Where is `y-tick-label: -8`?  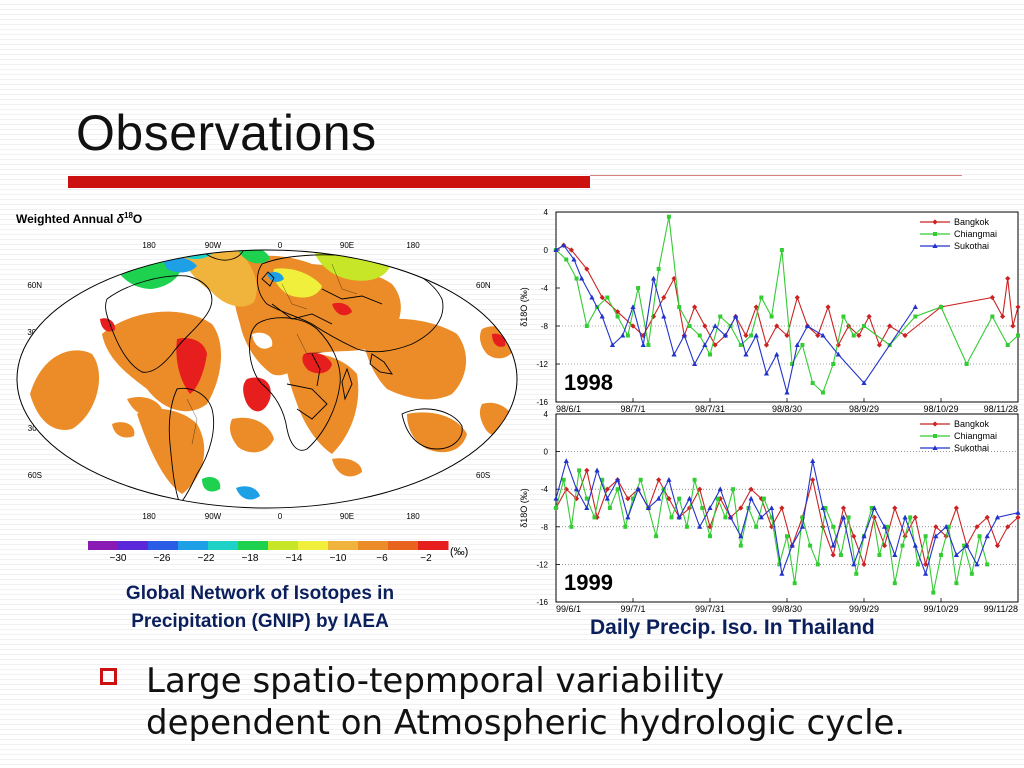
y-tick-label: -8 is located at coordinates (545, 527).